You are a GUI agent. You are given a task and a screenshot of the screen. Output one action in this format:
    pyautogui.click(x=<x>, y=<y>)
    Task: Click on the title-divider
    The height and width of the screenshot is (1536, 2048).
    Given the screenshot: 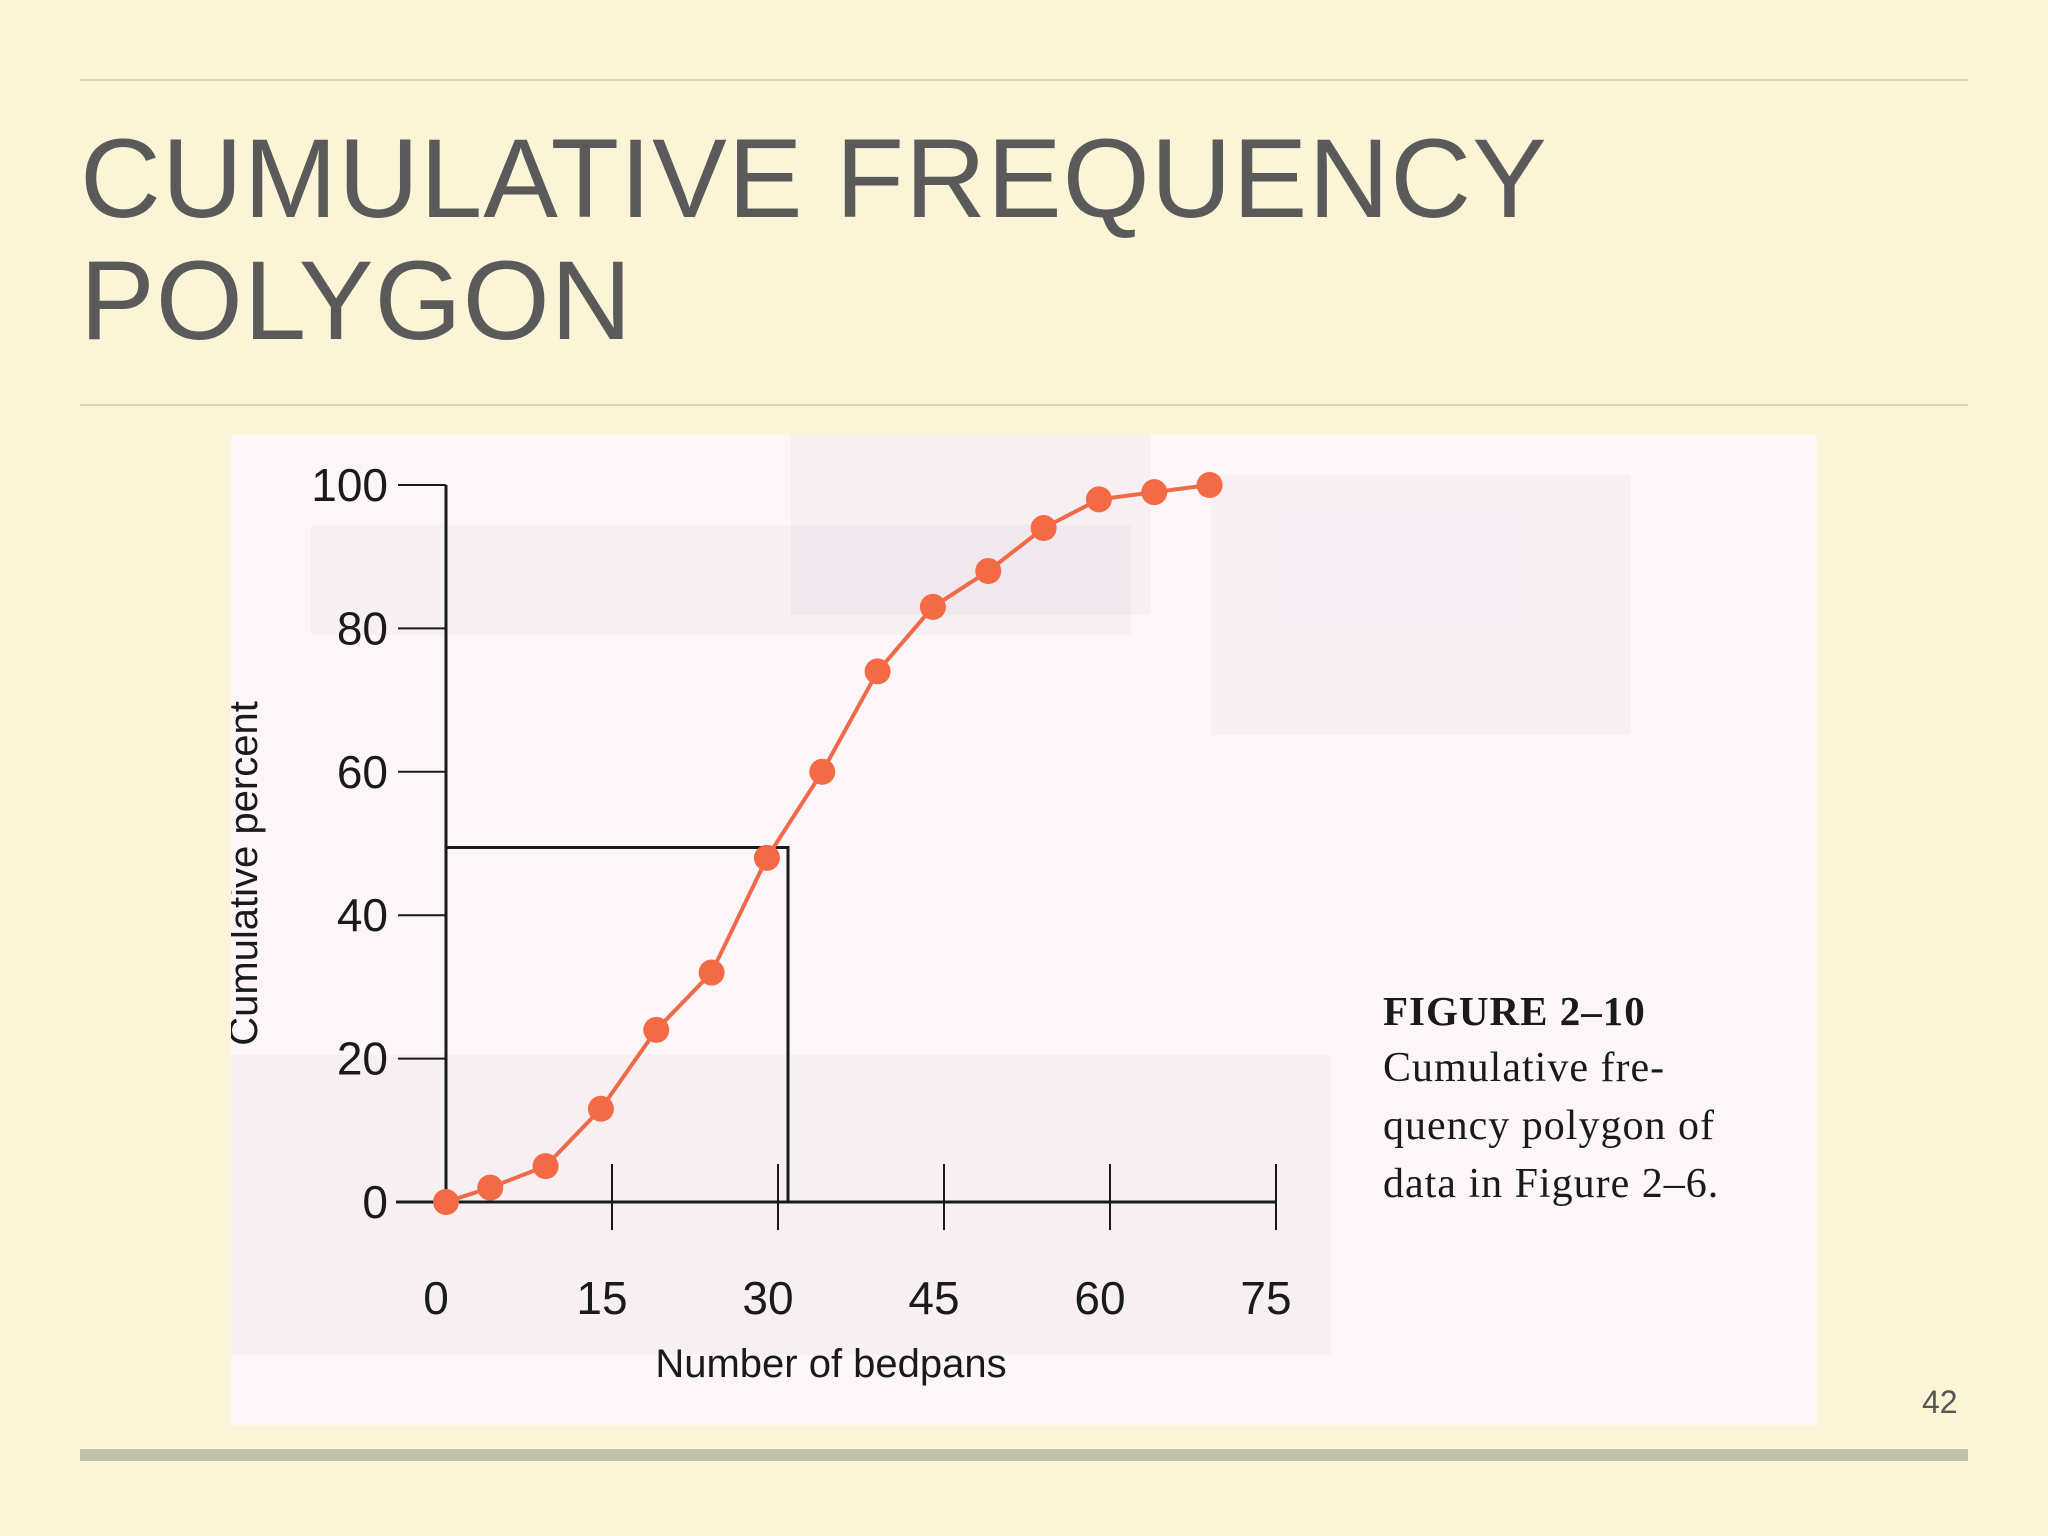 What is the action you would take?
    pyautogui.click(x=1024, y=405)
    